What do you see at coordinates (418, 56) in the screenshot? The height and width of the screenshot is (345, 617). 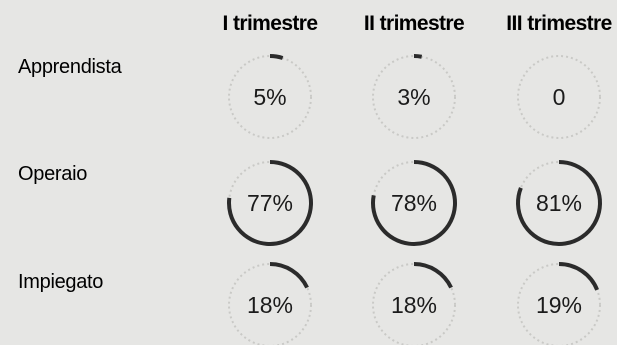 I see `arc-apprendista-q2` at bounding box center [418, 56].